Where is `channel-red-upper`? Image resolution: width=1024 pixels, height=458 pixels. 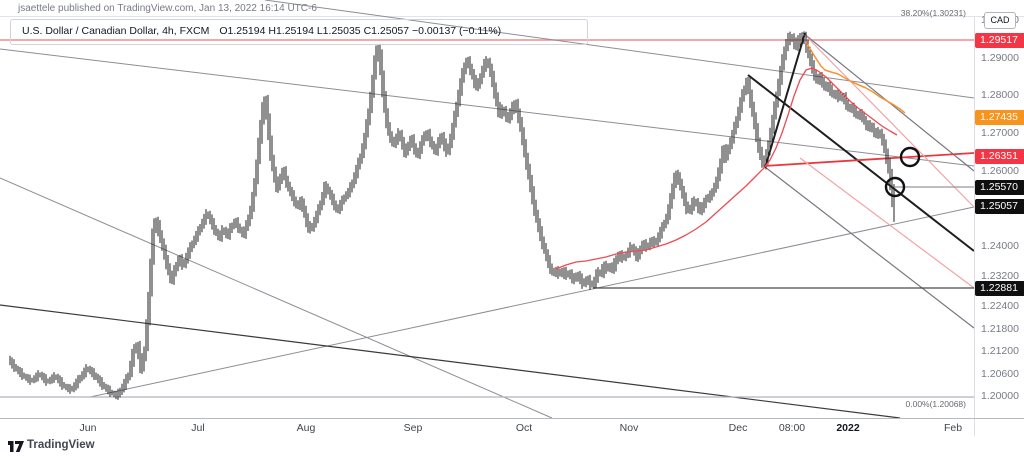
channel-red-upper is located at coordinates (889, 121).